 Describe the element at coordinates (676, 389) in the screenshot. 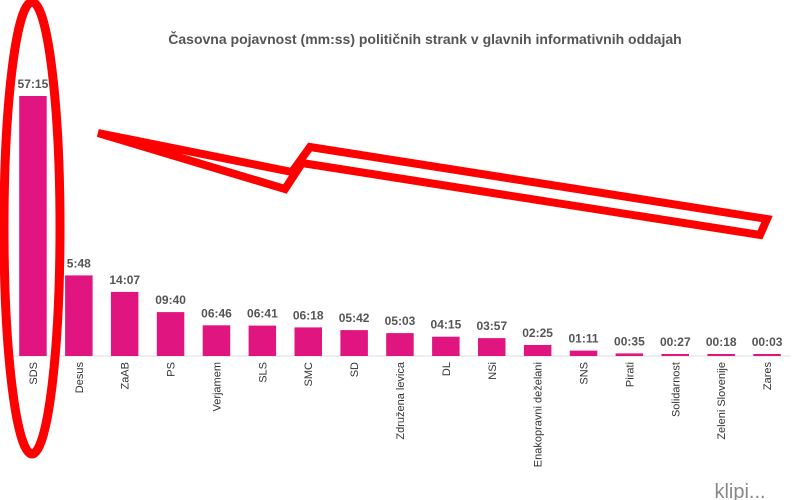

I see `category-label: Solidarnost` at that location.